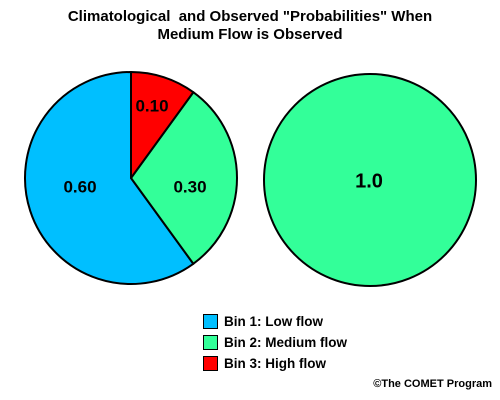 The width and height of the screenshot is (500, 400). I want to click on legend-label-low-flow: Bin 1: Low flow, so click(273, 321).